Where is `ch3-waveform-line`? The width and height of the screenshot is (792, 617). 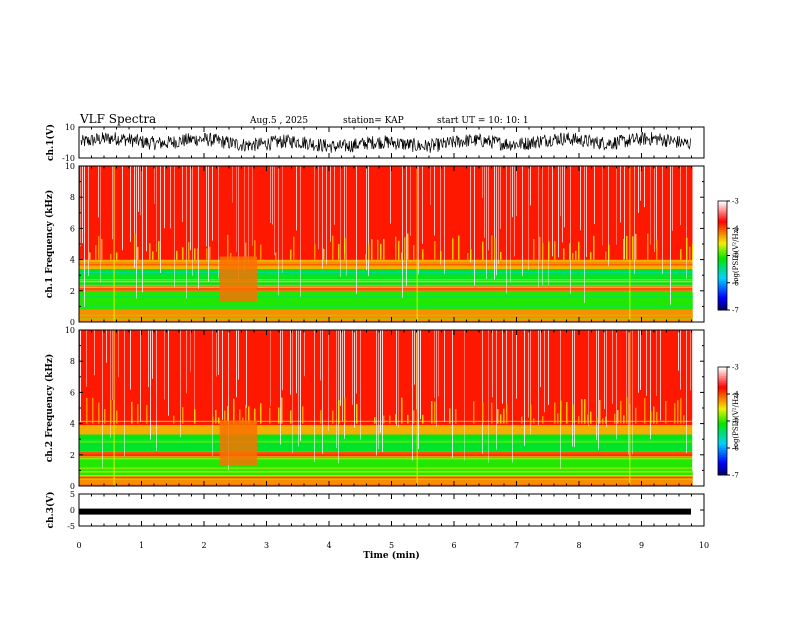 ch3-waveform-line is located at coordinates (385, 511).